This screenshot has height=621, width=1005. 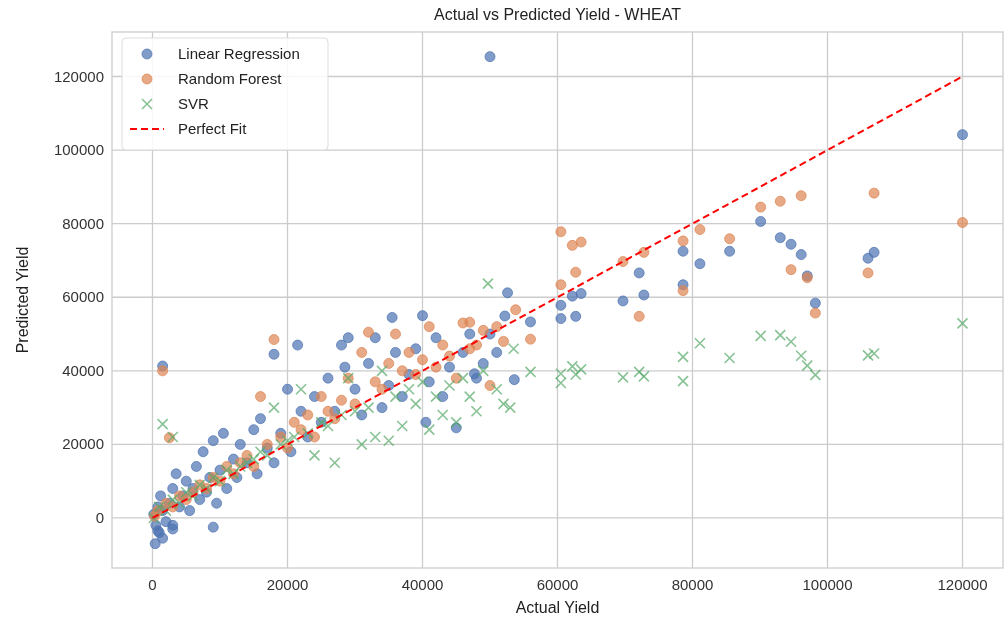 I want to click on x-axis-title: Actual Yield, so click(x=557, y=607).